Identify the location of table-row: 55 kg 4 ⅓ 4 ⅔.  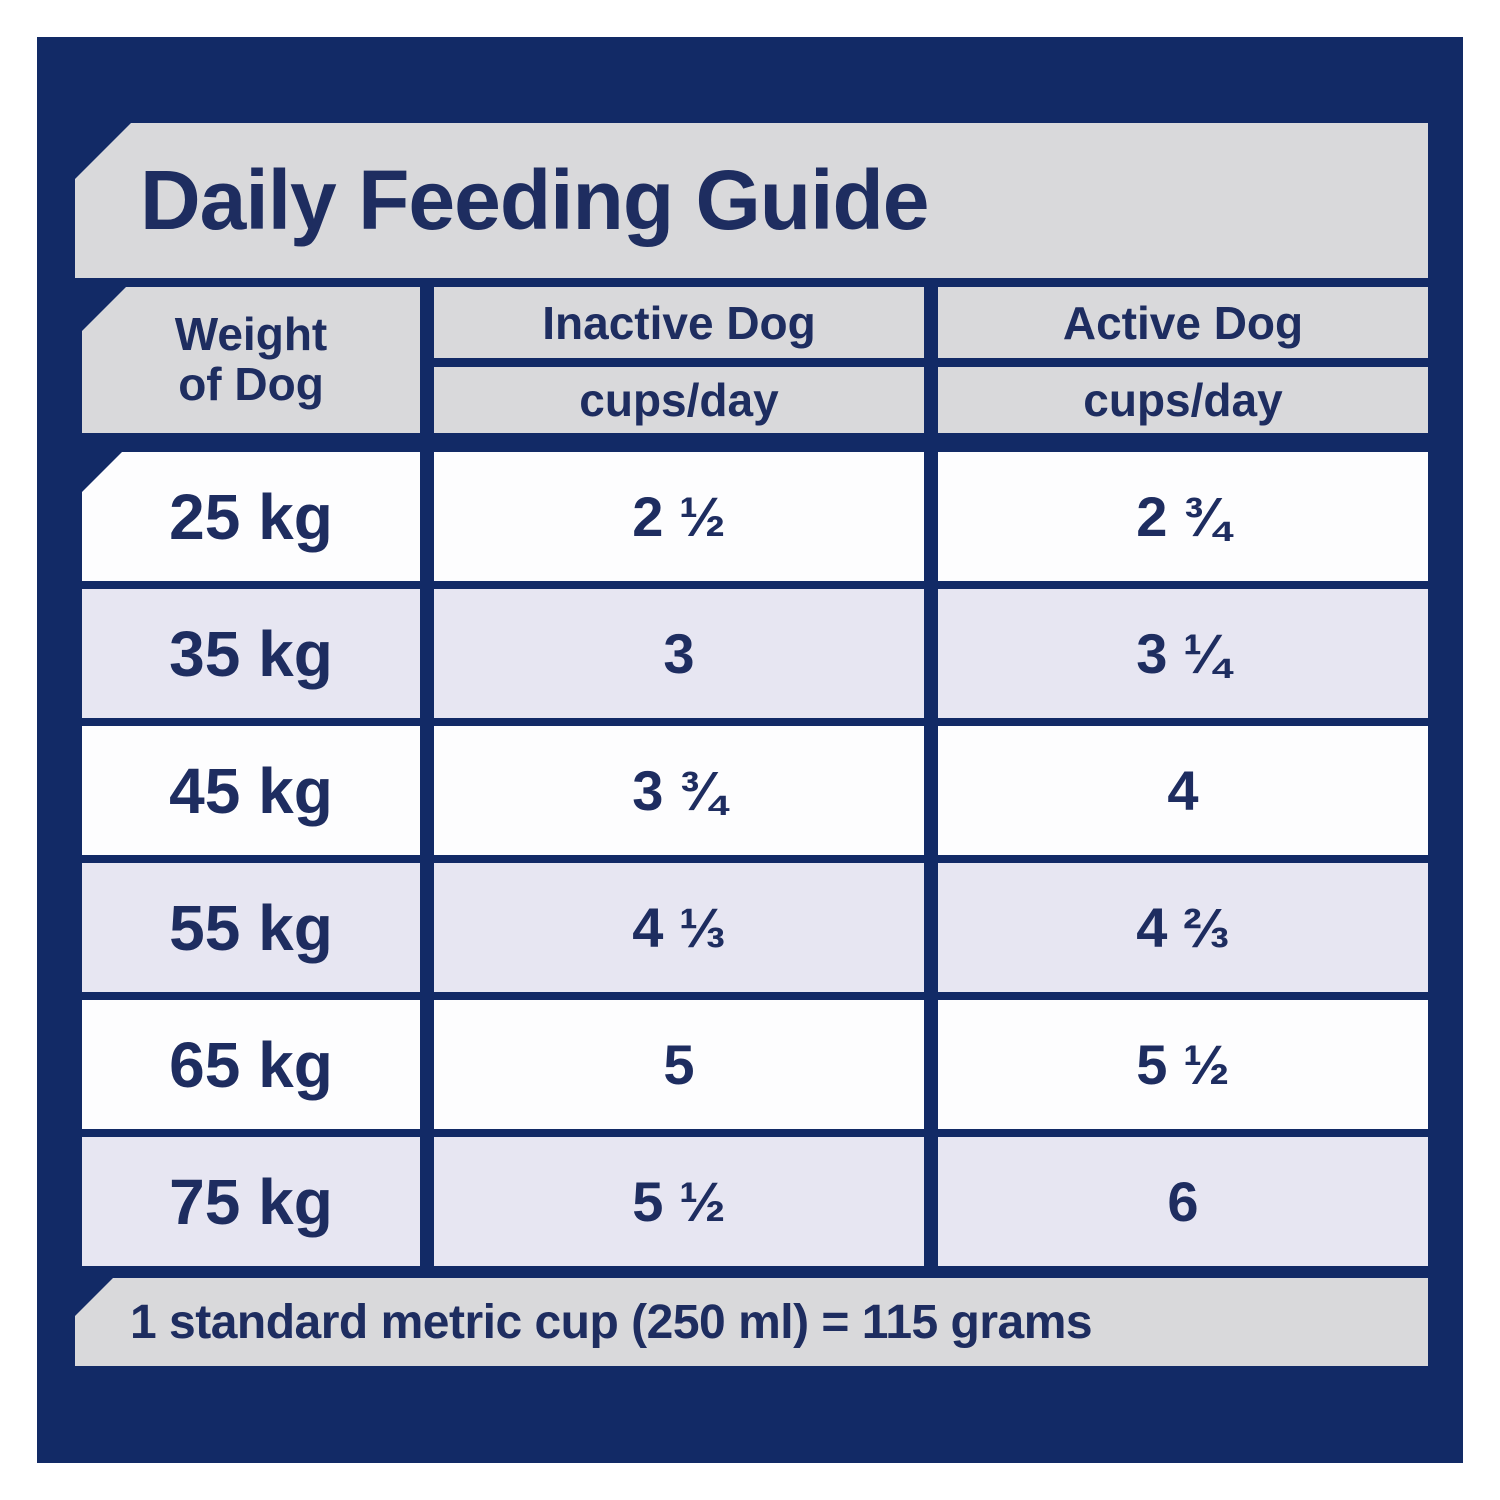
(755, 927).